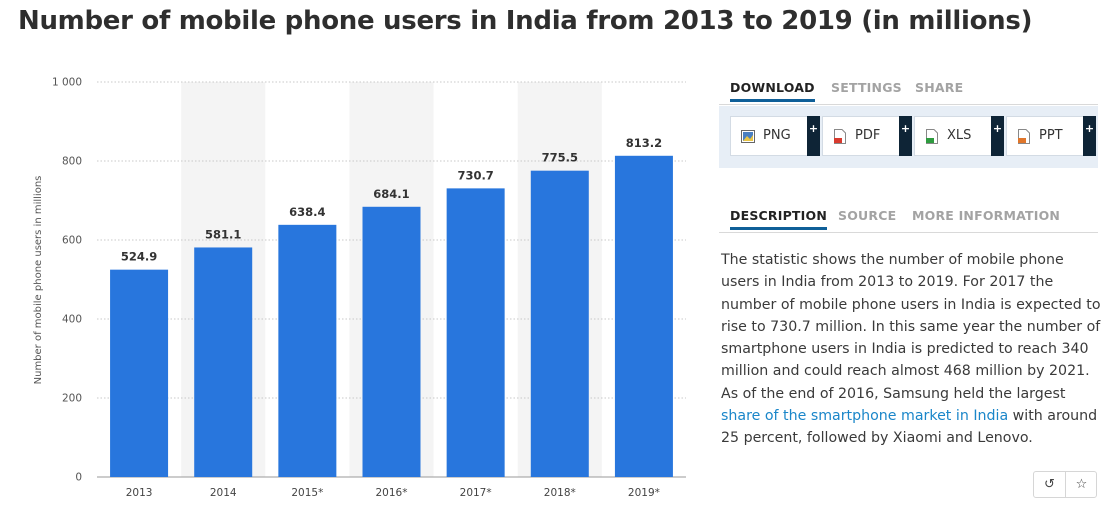 The height and width of the screenshot is (523, 1114). I want to click on market-share-link: share of the smartphone market in India, so click(865, 416).